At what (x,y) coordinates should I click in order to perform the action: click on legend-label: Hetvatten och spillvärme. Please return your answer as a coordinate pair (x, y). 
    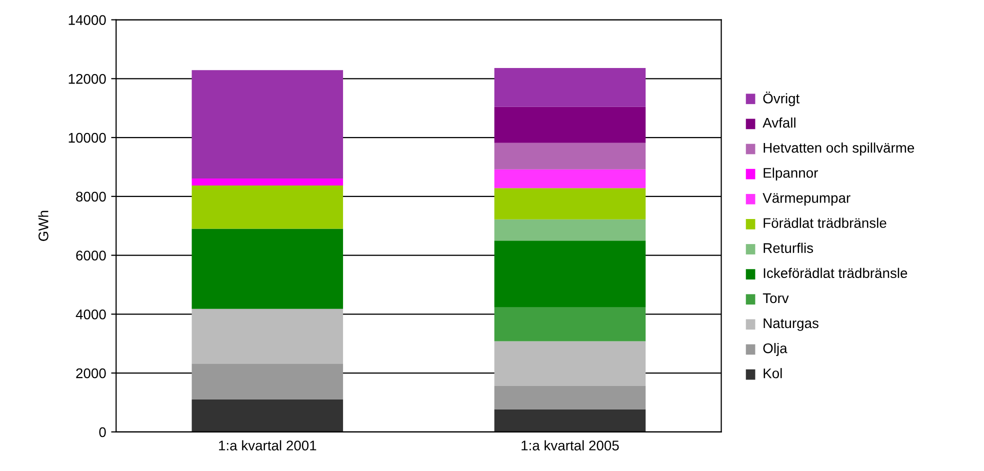
    Looking at the image, I should click on (839, 149).